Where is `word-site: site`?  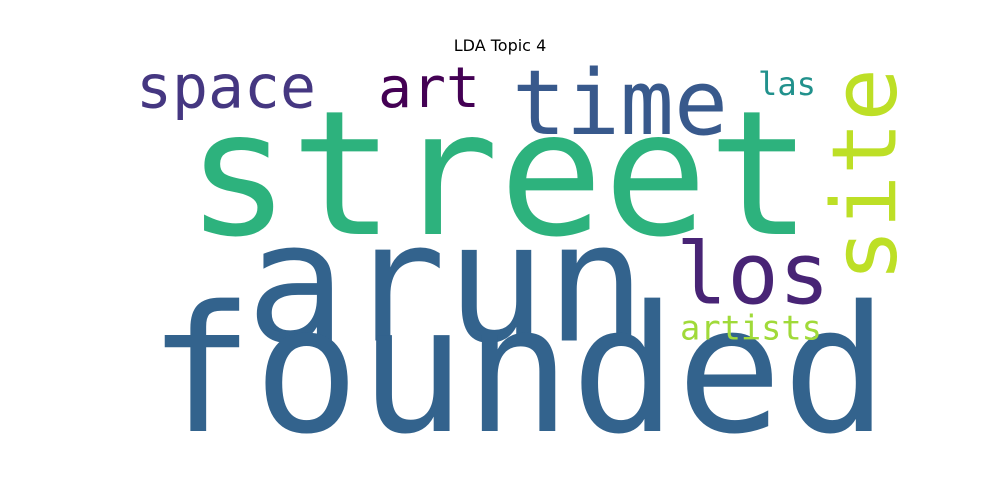 word-site: site is located at coordinates (865, 175).